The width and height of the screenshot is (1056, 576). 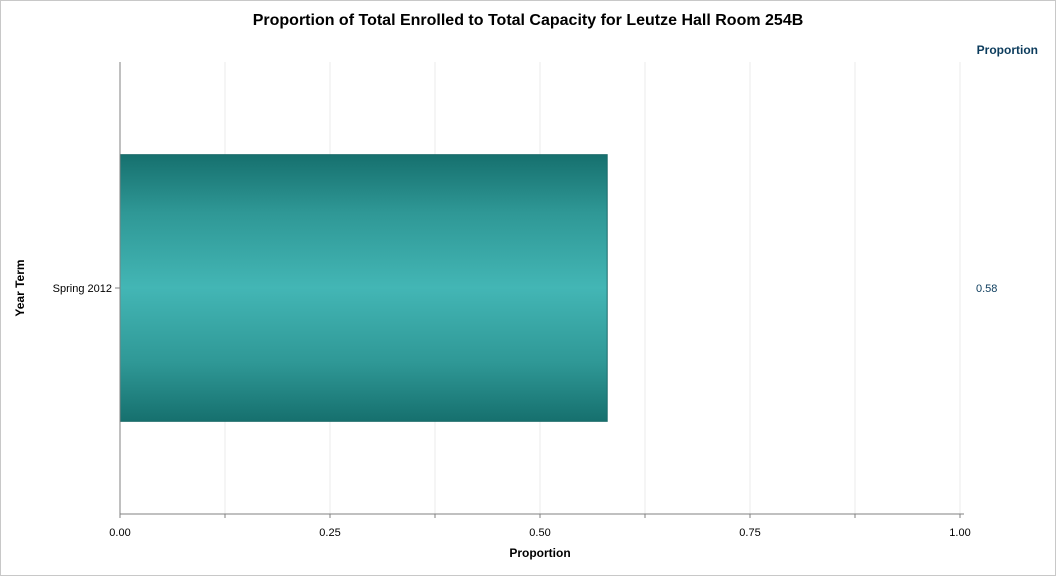 What do you see at coordinates (540, 553) in the screenshot?
I see `x-axis-label: Proportion` at bounding box center [540, 553].